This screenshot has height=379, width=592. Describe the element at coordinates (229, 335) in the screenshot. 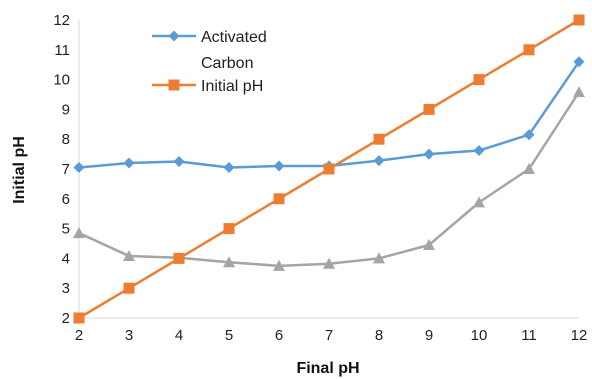

I see `x-tick-label: 5` at that location.